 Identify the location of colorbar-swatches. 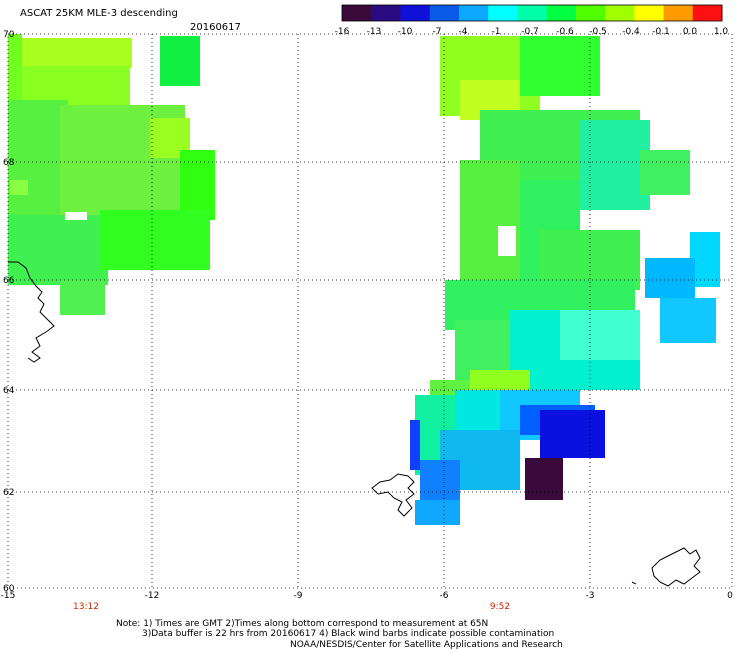
(532, 13).